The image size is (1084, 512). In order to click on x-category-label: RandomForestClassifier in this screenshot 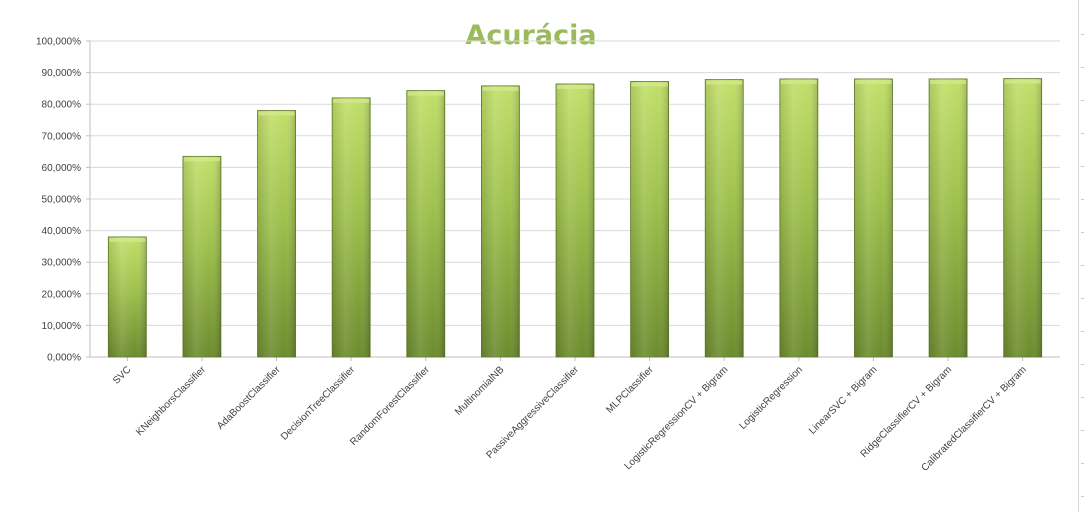, I will do `click(390, 406)`.